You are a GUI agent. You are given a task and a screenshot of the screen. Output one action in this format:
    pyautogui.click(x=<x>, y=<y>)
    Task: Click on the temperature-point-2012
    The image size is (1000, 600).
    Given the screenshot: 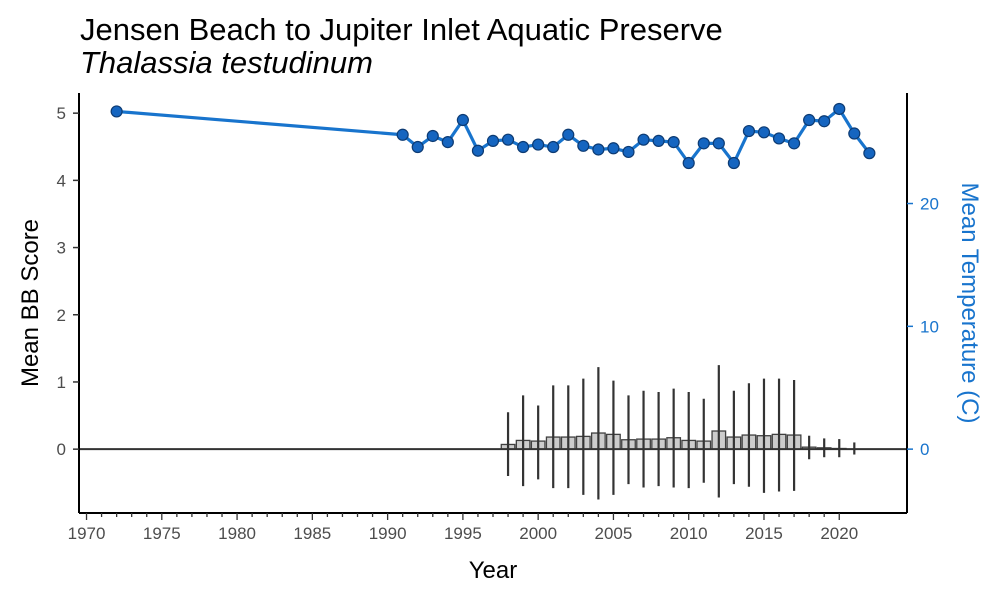 What is the action you would take?
    pyautogui.click(x=718, y=143)
    